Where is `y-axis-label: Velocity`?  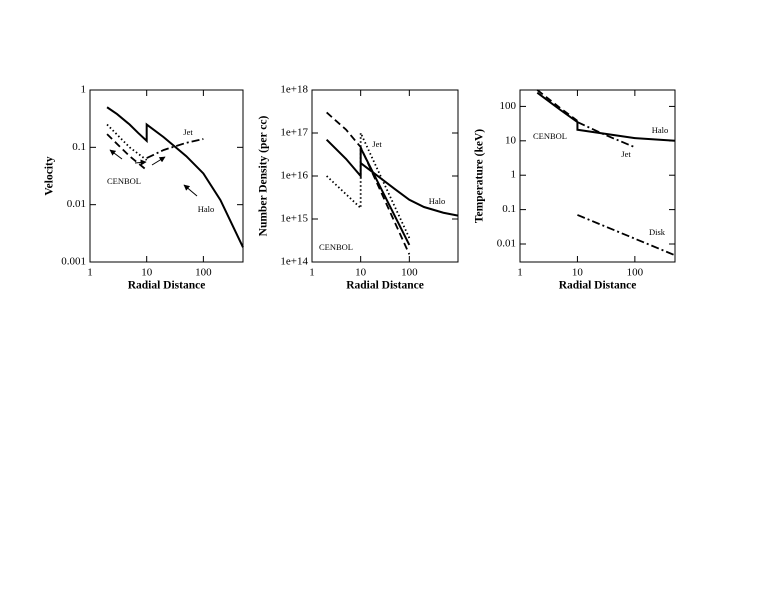 y-axis-label: Velocity is located at coordinates (50, 175).